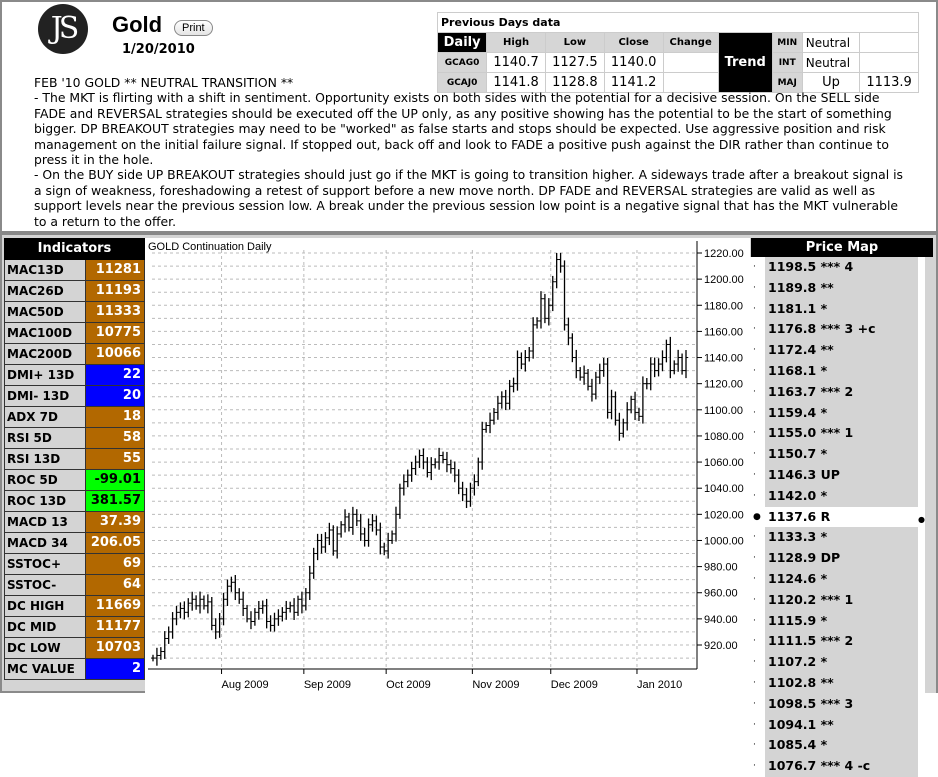  Describe the element at coordinates (516, 42) in the screenshot. I see `col-high: High` at that location.